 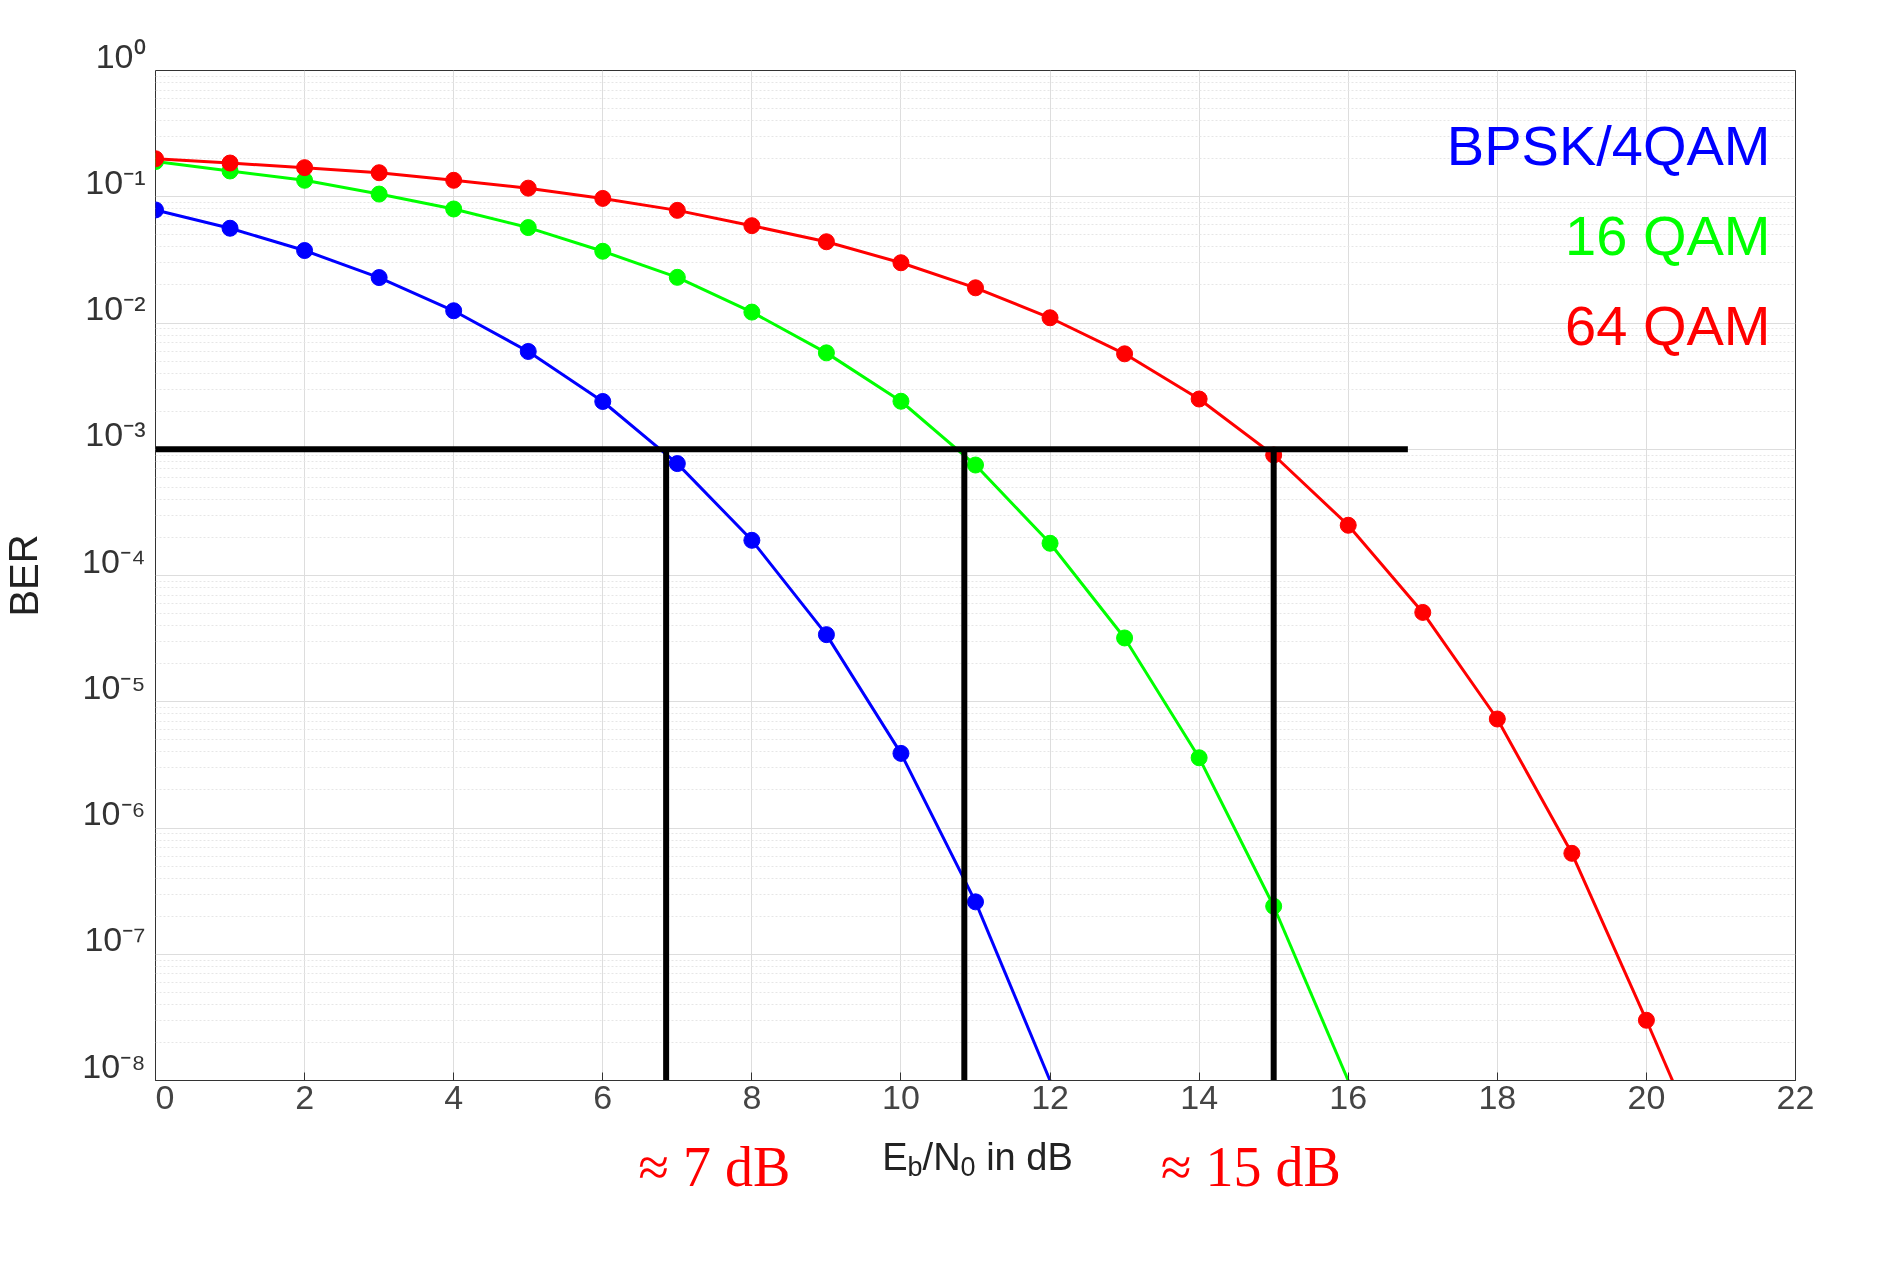 I want to click on x-tick-label: 4, so click(x=454, y=1096).